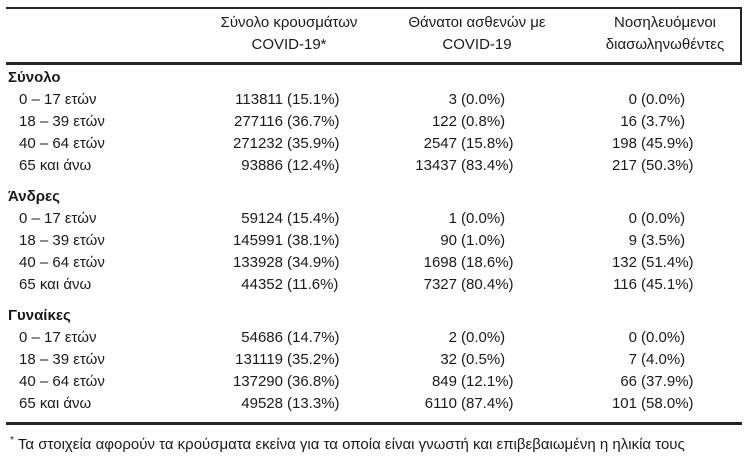  I want to click on intubated-value: 116 (45.1%), so click(655, 285).